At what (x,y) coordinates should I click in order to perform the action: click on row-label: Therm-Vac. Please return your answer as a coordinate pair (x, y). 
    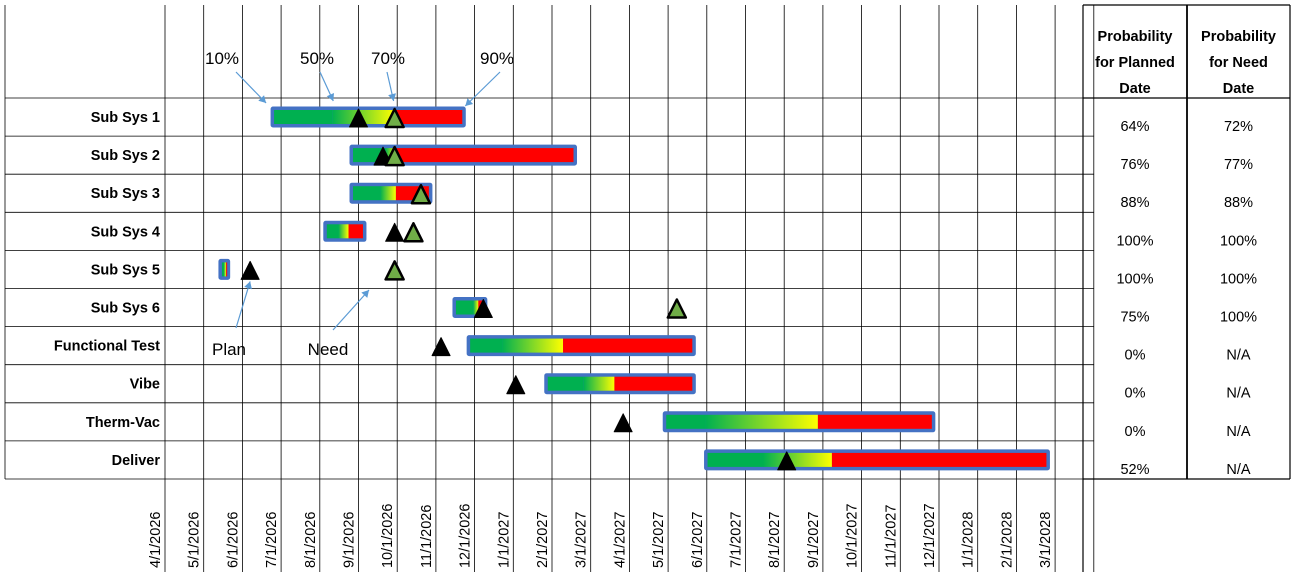
    Looking at the image, I should click on (123, 423).